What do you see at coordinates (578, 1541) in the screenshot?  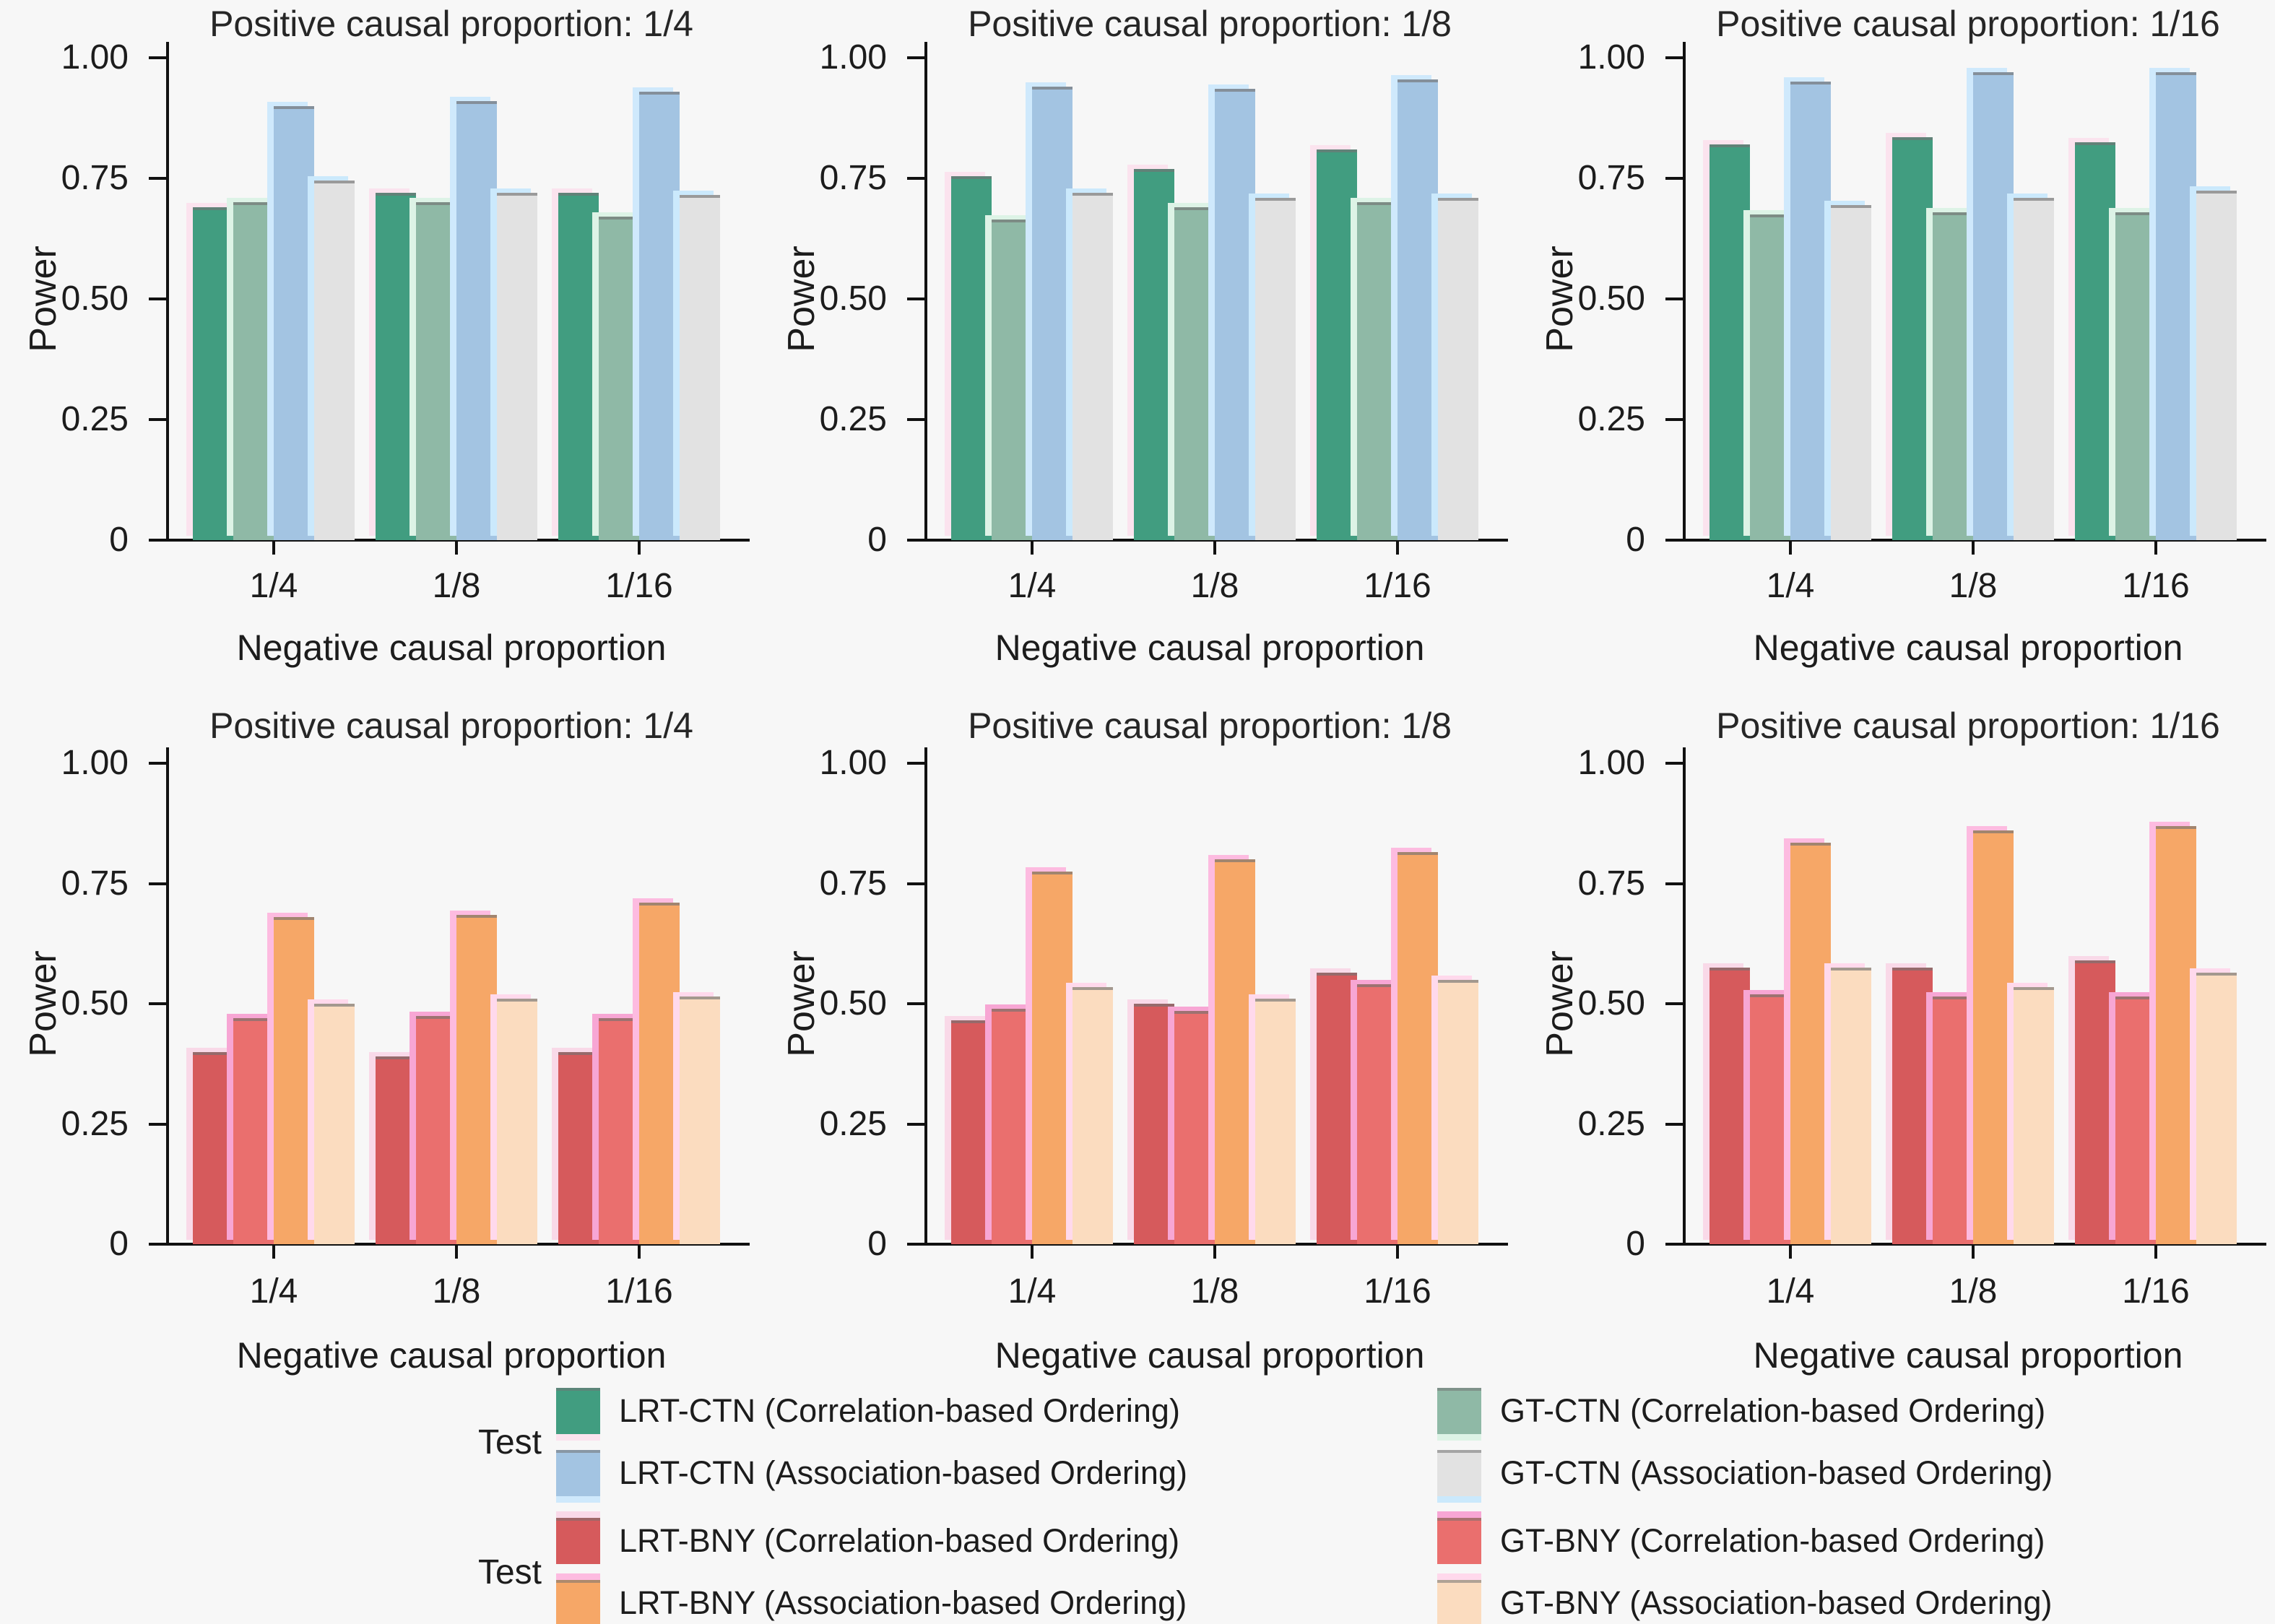 I see `legend-swatch-lrt_bny_corr` at bounding box center [578, 1541].